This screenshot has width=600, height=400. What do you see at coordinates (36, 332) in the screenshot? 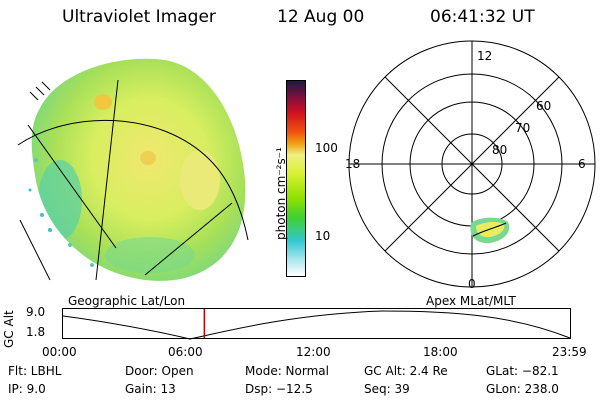
I see `timeline-ytick-bottom: 1.8` at bounding box center [36, 332].